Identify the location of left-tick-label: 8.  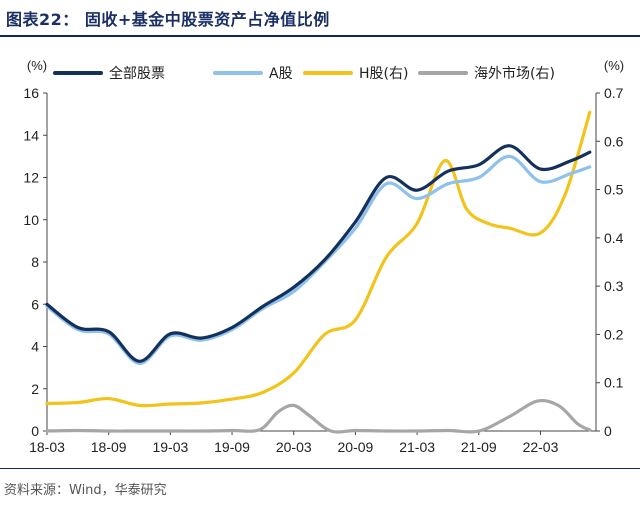
(35, 262).